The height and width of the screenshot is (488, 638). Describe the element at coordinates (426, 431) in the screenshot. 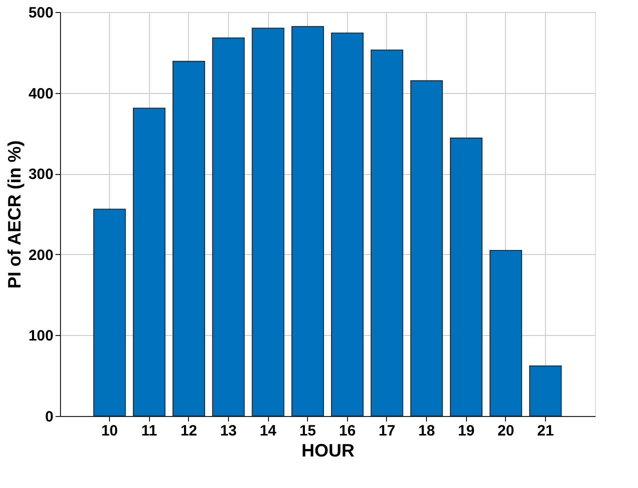

I see `x-tick-label: 18` at that location.